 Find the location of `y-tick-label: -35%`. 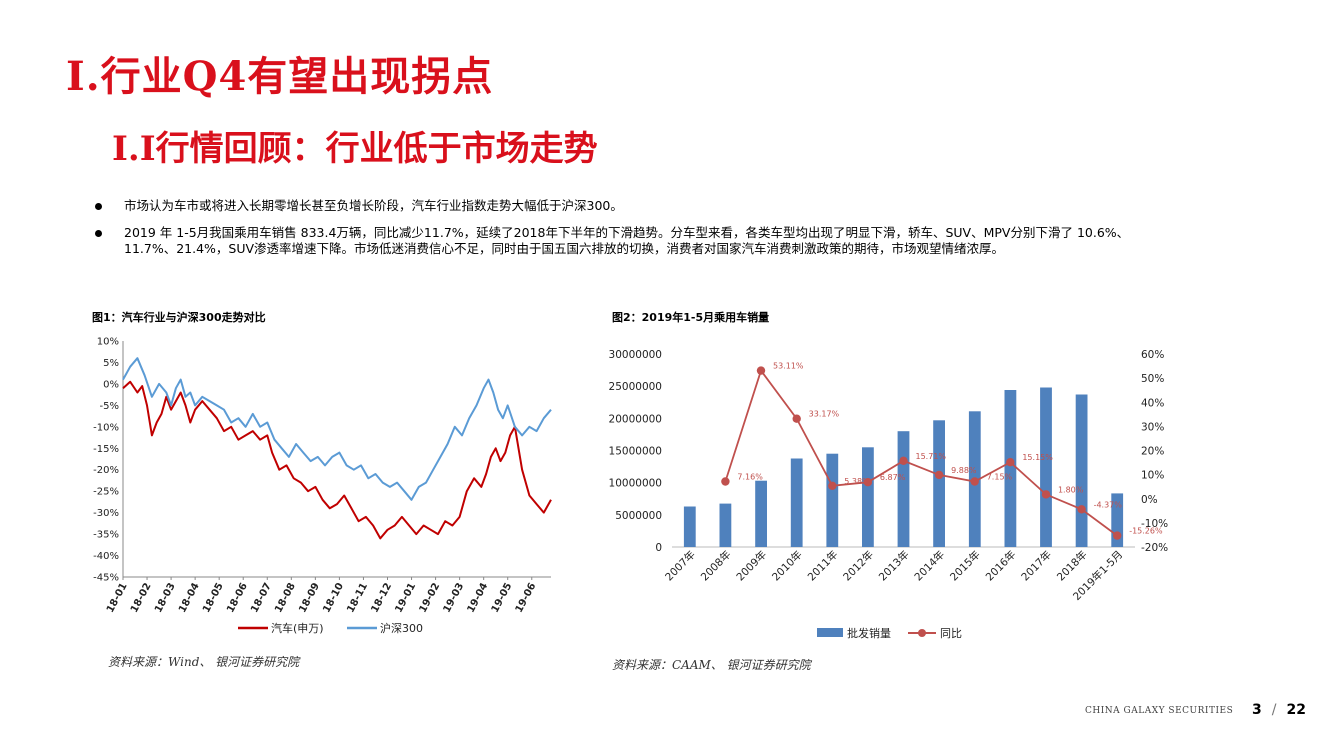

y-tick-label: -35% is located at coordinates (106, 535).